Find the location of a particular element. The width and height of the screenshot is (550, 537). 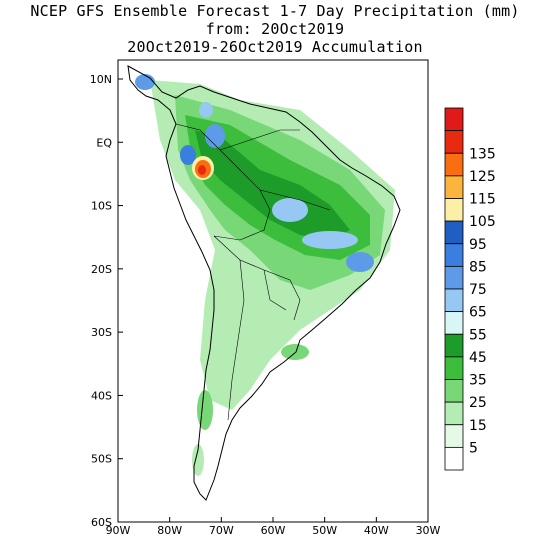

y-tick-label: 50S is located at coordinates (101, 459).